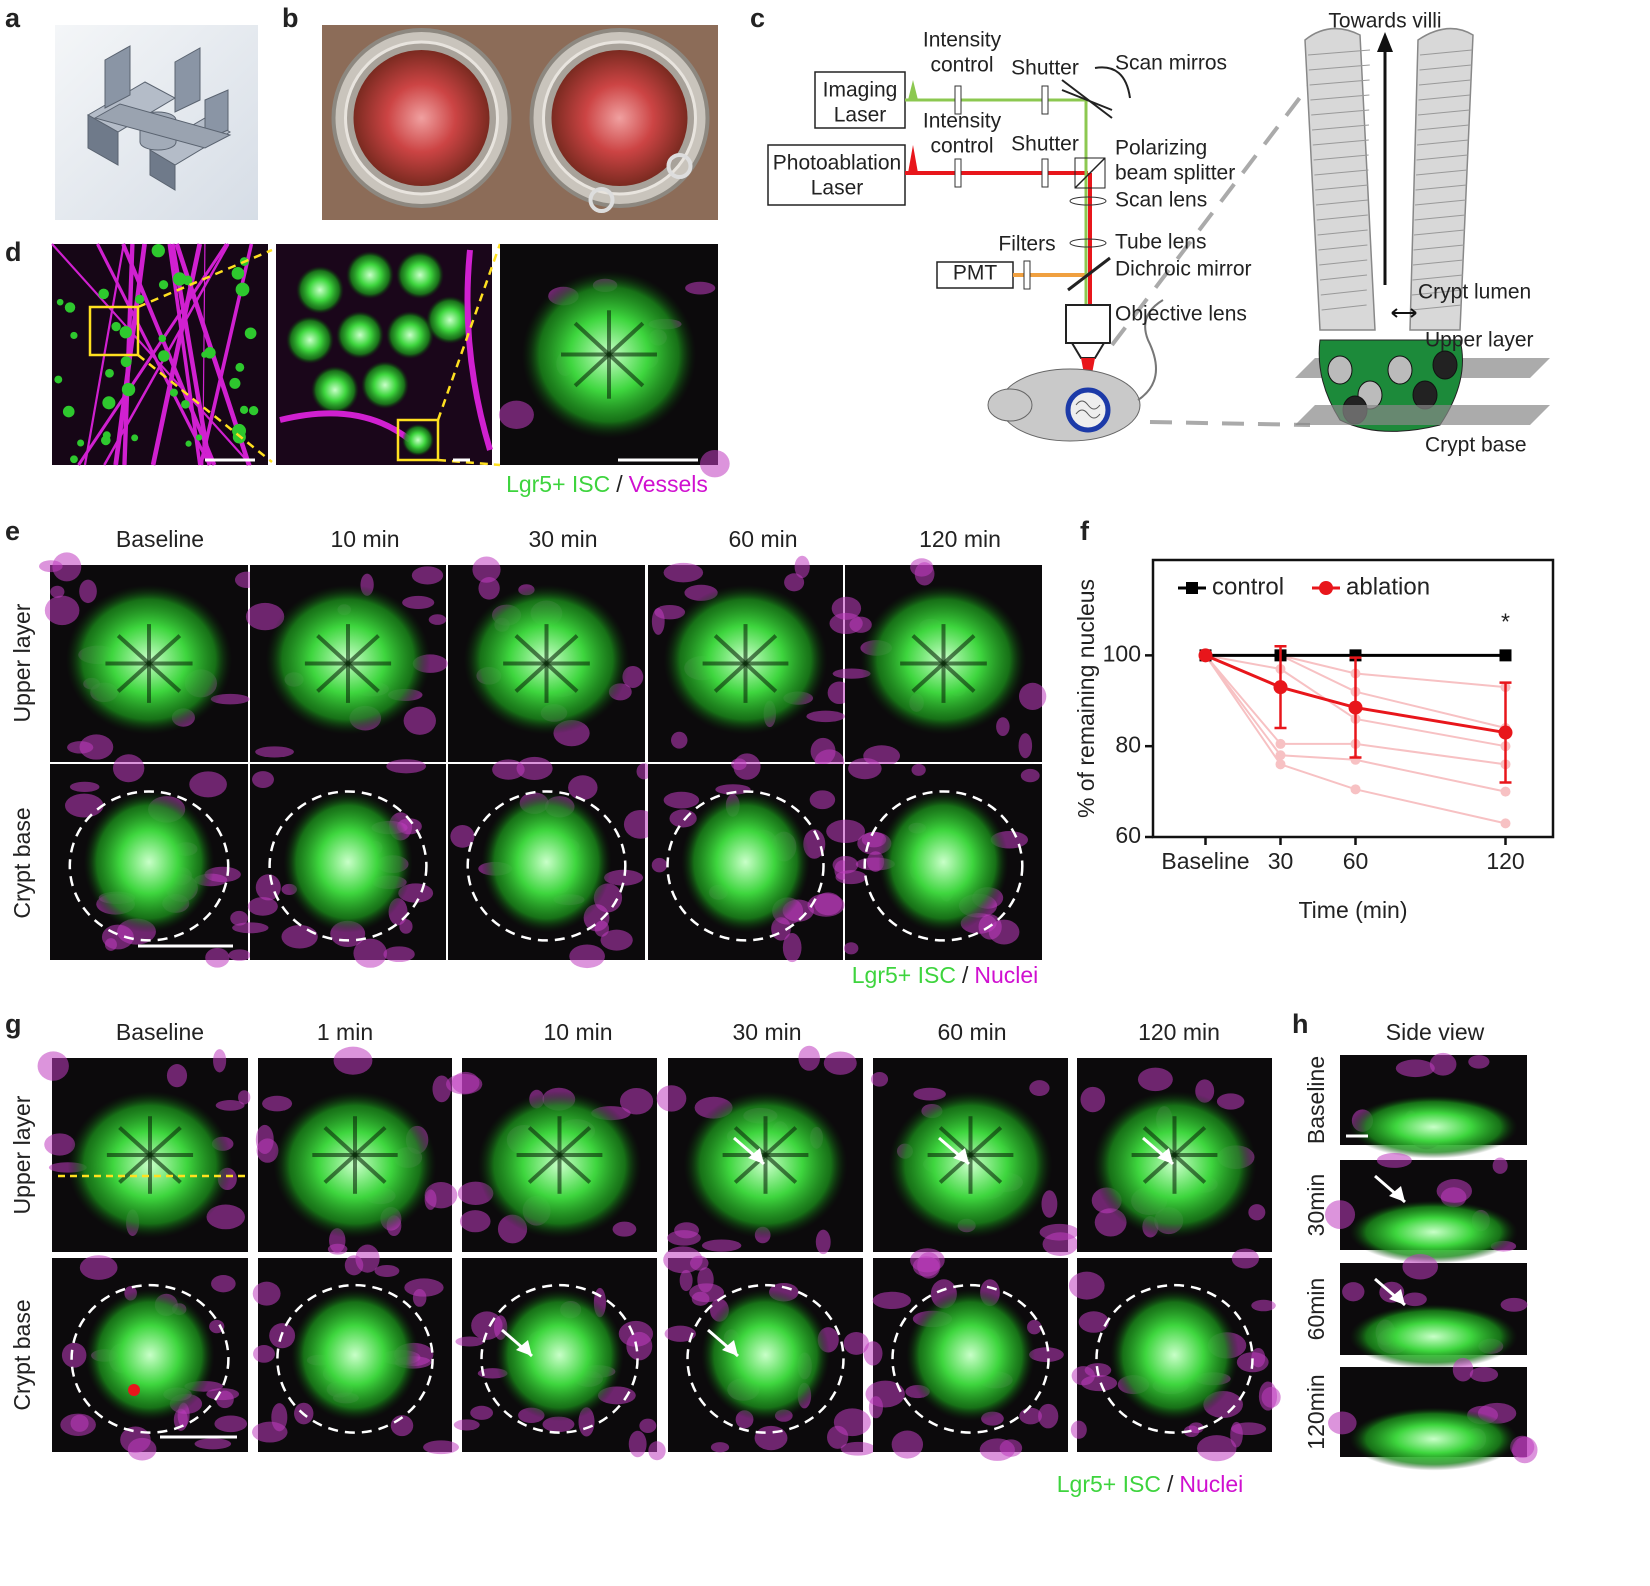 Image resolution: width=1650 pixels, height=1586 pixels. Describe the element at coordinates (1128, 744) in the screenshot. I see `y-tick-label: 80` at that location.